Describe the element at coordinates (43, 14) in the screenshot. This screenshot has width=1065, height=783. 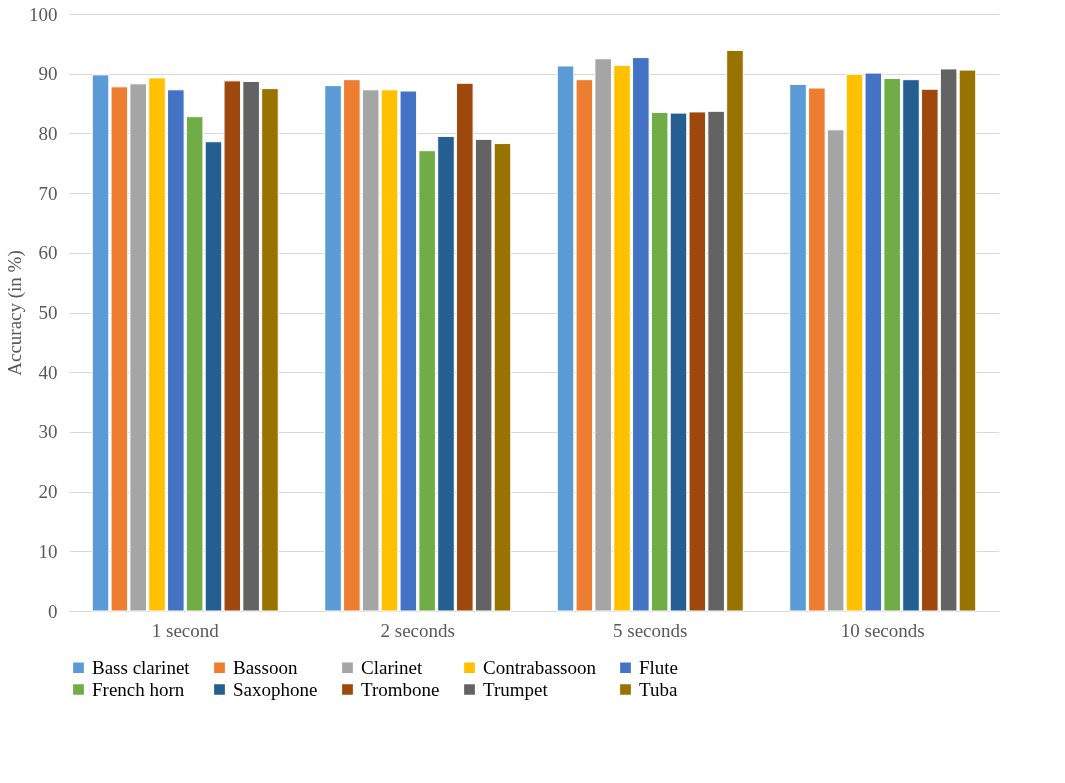
I see `y-tick-label: 100` at that location.